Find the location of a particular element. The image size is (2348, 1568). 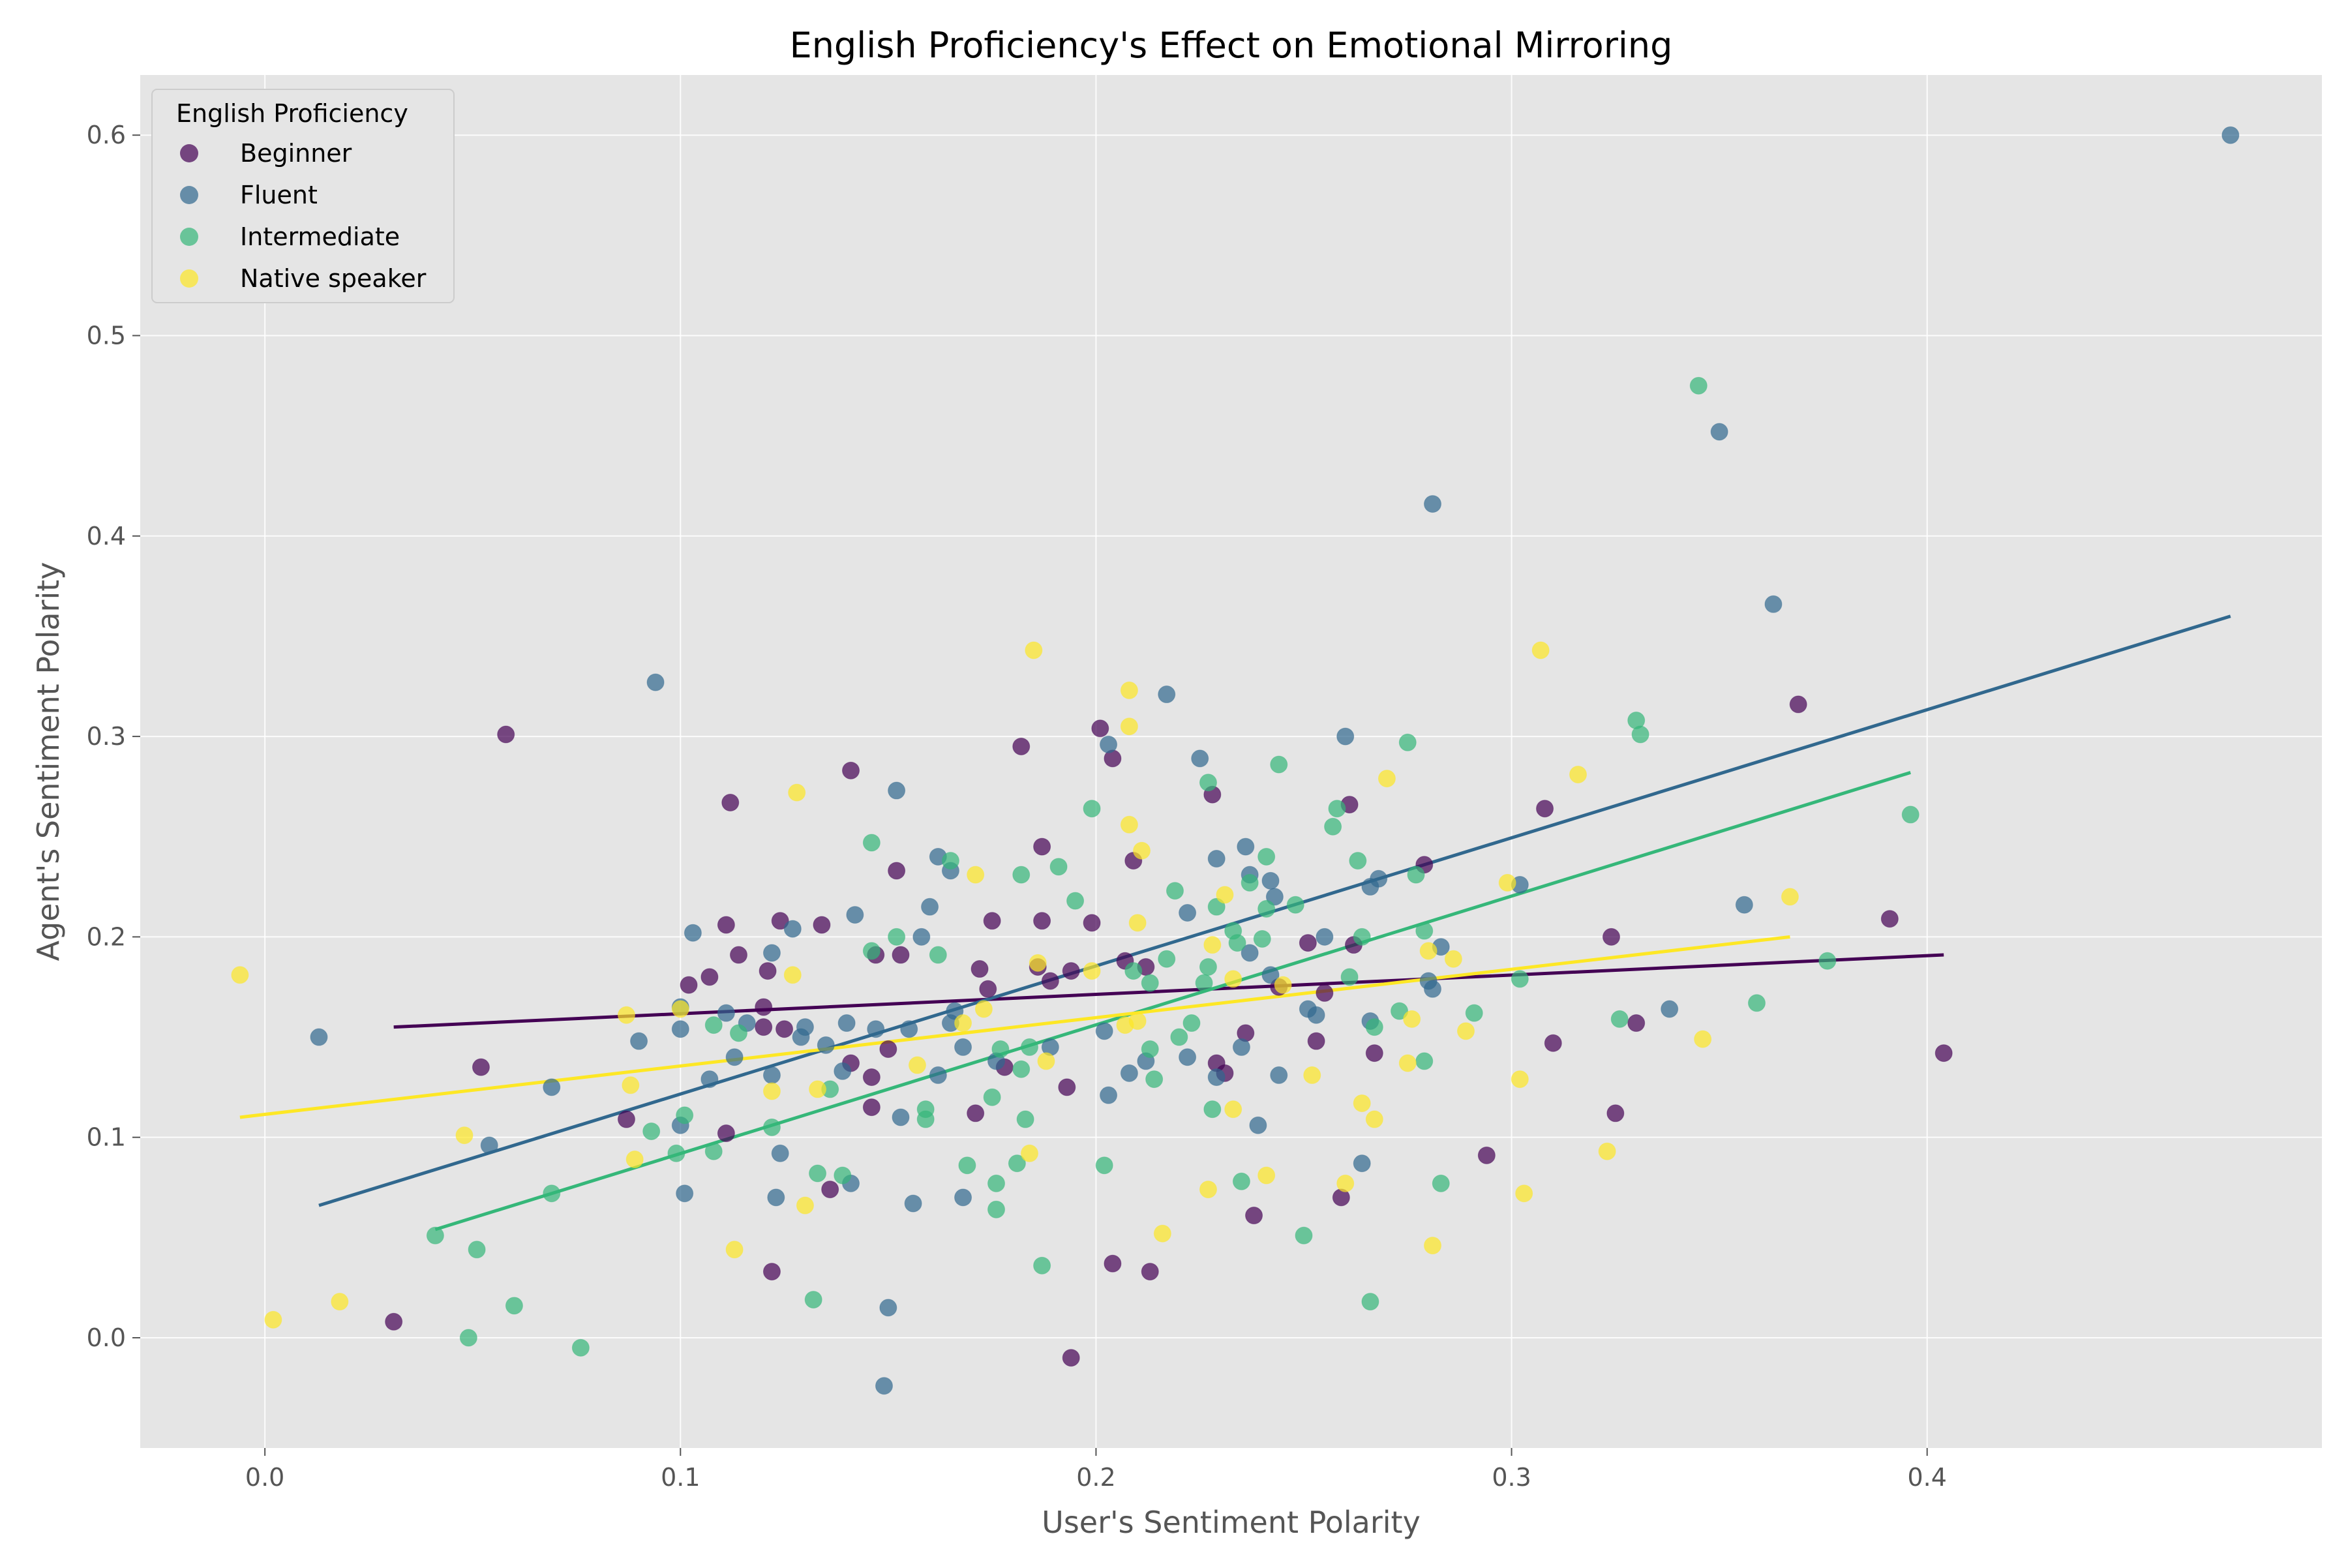

y-tick-label: 0.2 is located at coordinates (107, 936).